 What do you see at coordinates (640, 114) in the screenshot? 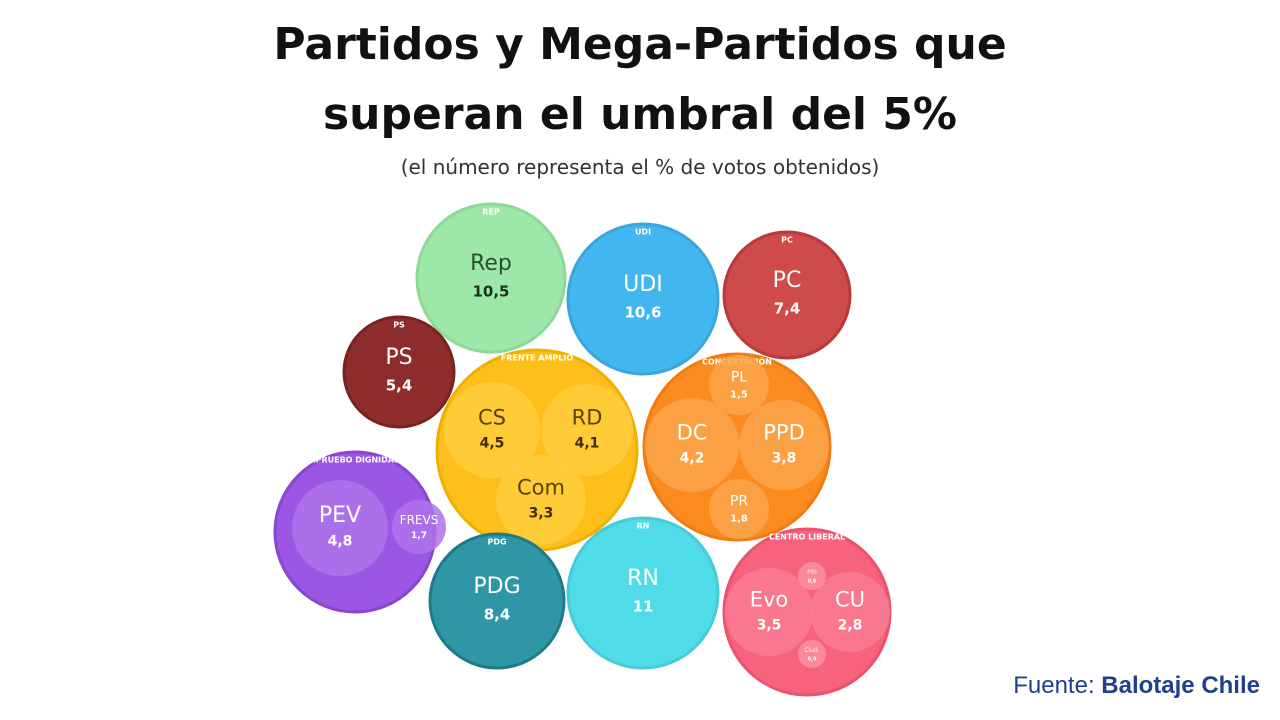
I see `chart-title-line2: superan el umbral del 5%` at bounding box center [640, 114].